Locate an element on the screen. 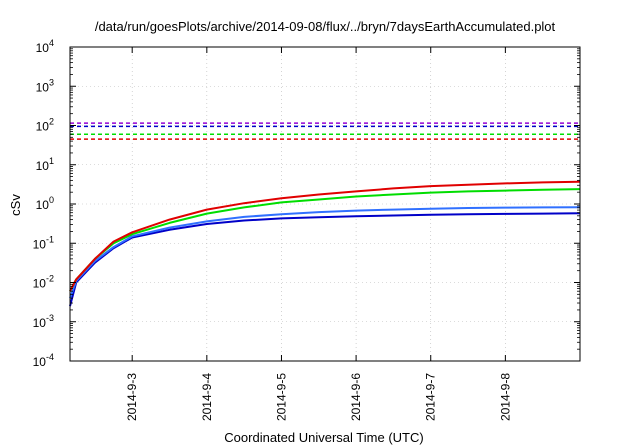 The width and height of the screenshot is (640, 448). y-tick-label: 10¹ is located at coordinates (45, 164).